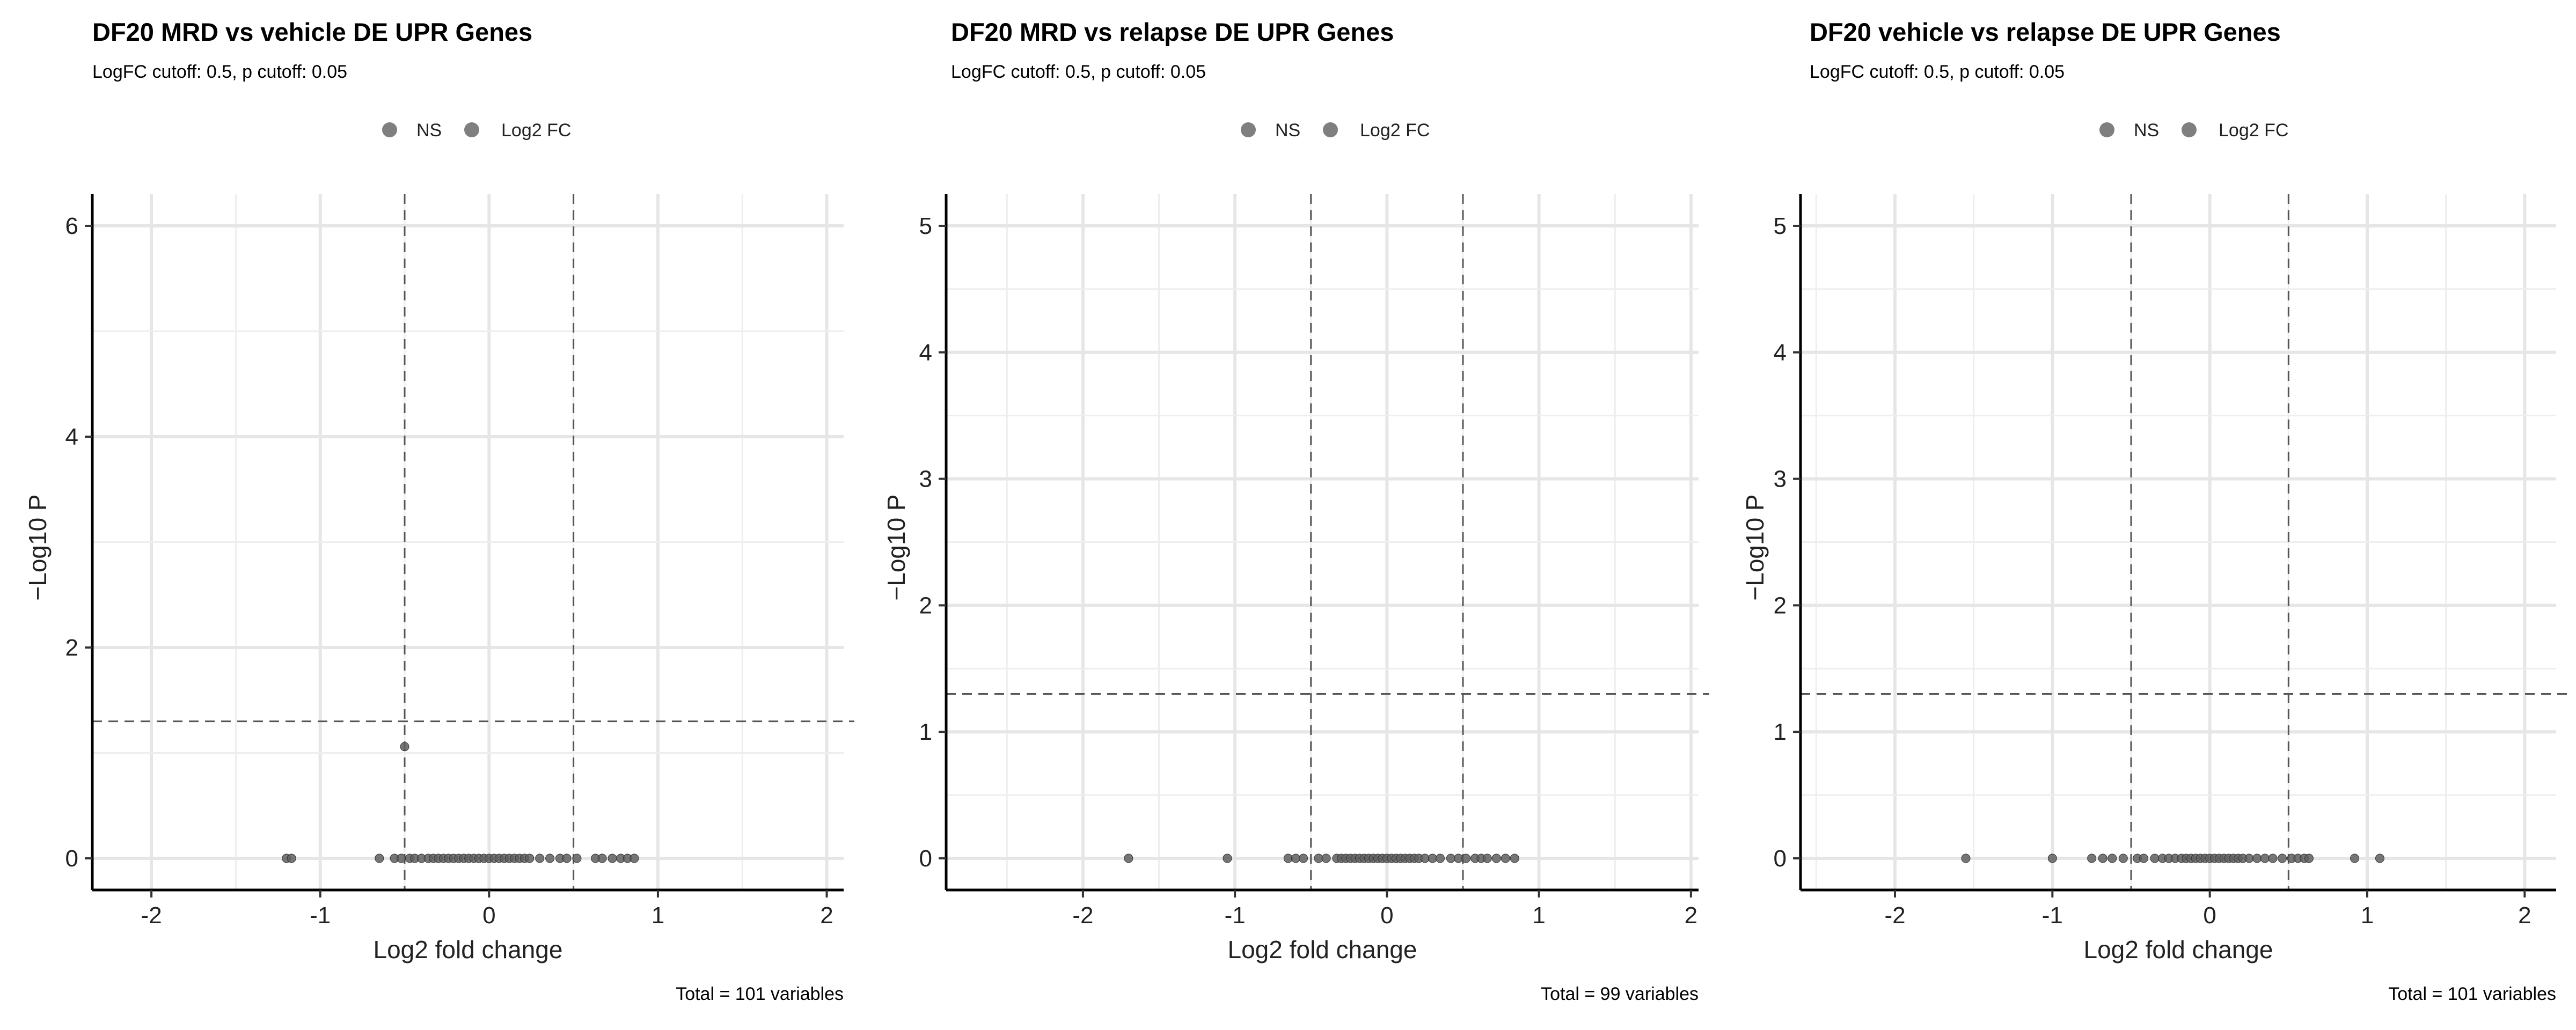 Image resolution: width=2576 pixels, height=1030 pixels. What do you see at coordinates (71, 226) in the screenshot?
I see `y-tick-label: 6` at bounding box center [71, 226].